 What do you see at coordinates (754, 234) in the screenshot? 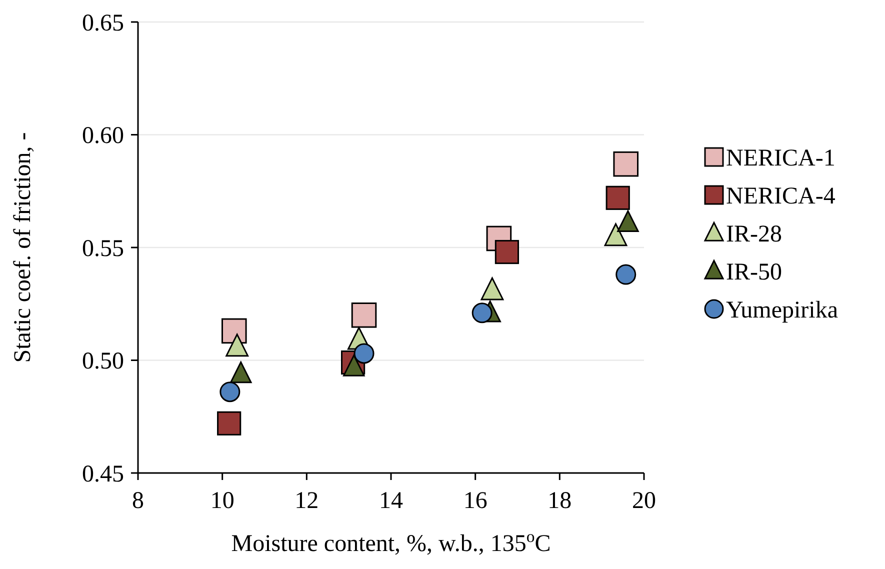
I see `legend-label: IR-28` at bounding box center [754, 234].